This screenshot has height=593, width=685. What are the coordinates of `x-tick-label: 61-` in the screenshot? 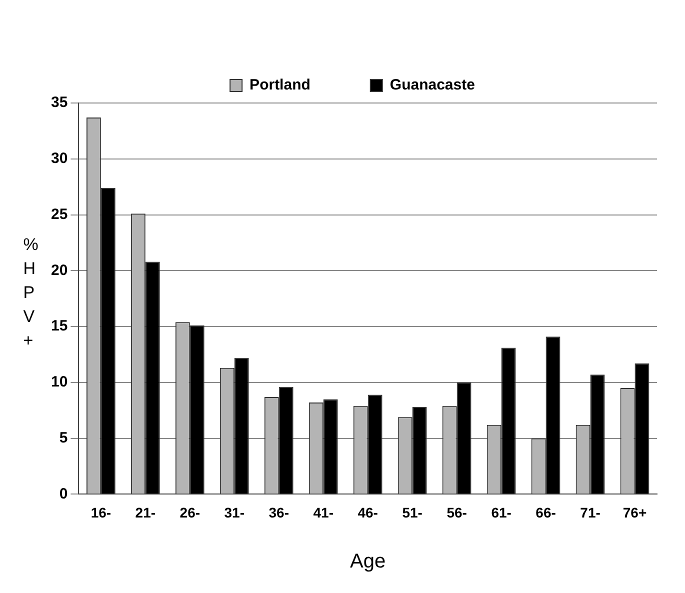 It's located at (501, 512).